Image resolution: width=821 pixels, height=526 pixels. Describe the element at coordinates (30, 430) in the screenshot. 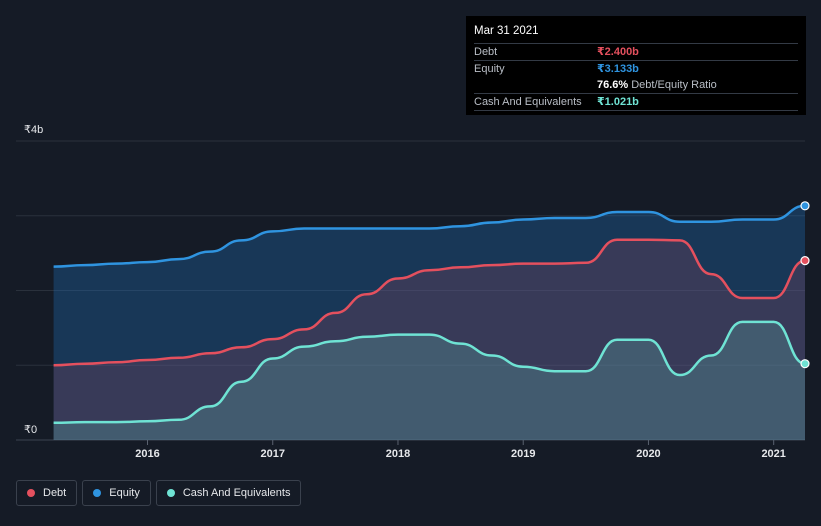

I see `y-axis-min-label: ₹0` at that location.